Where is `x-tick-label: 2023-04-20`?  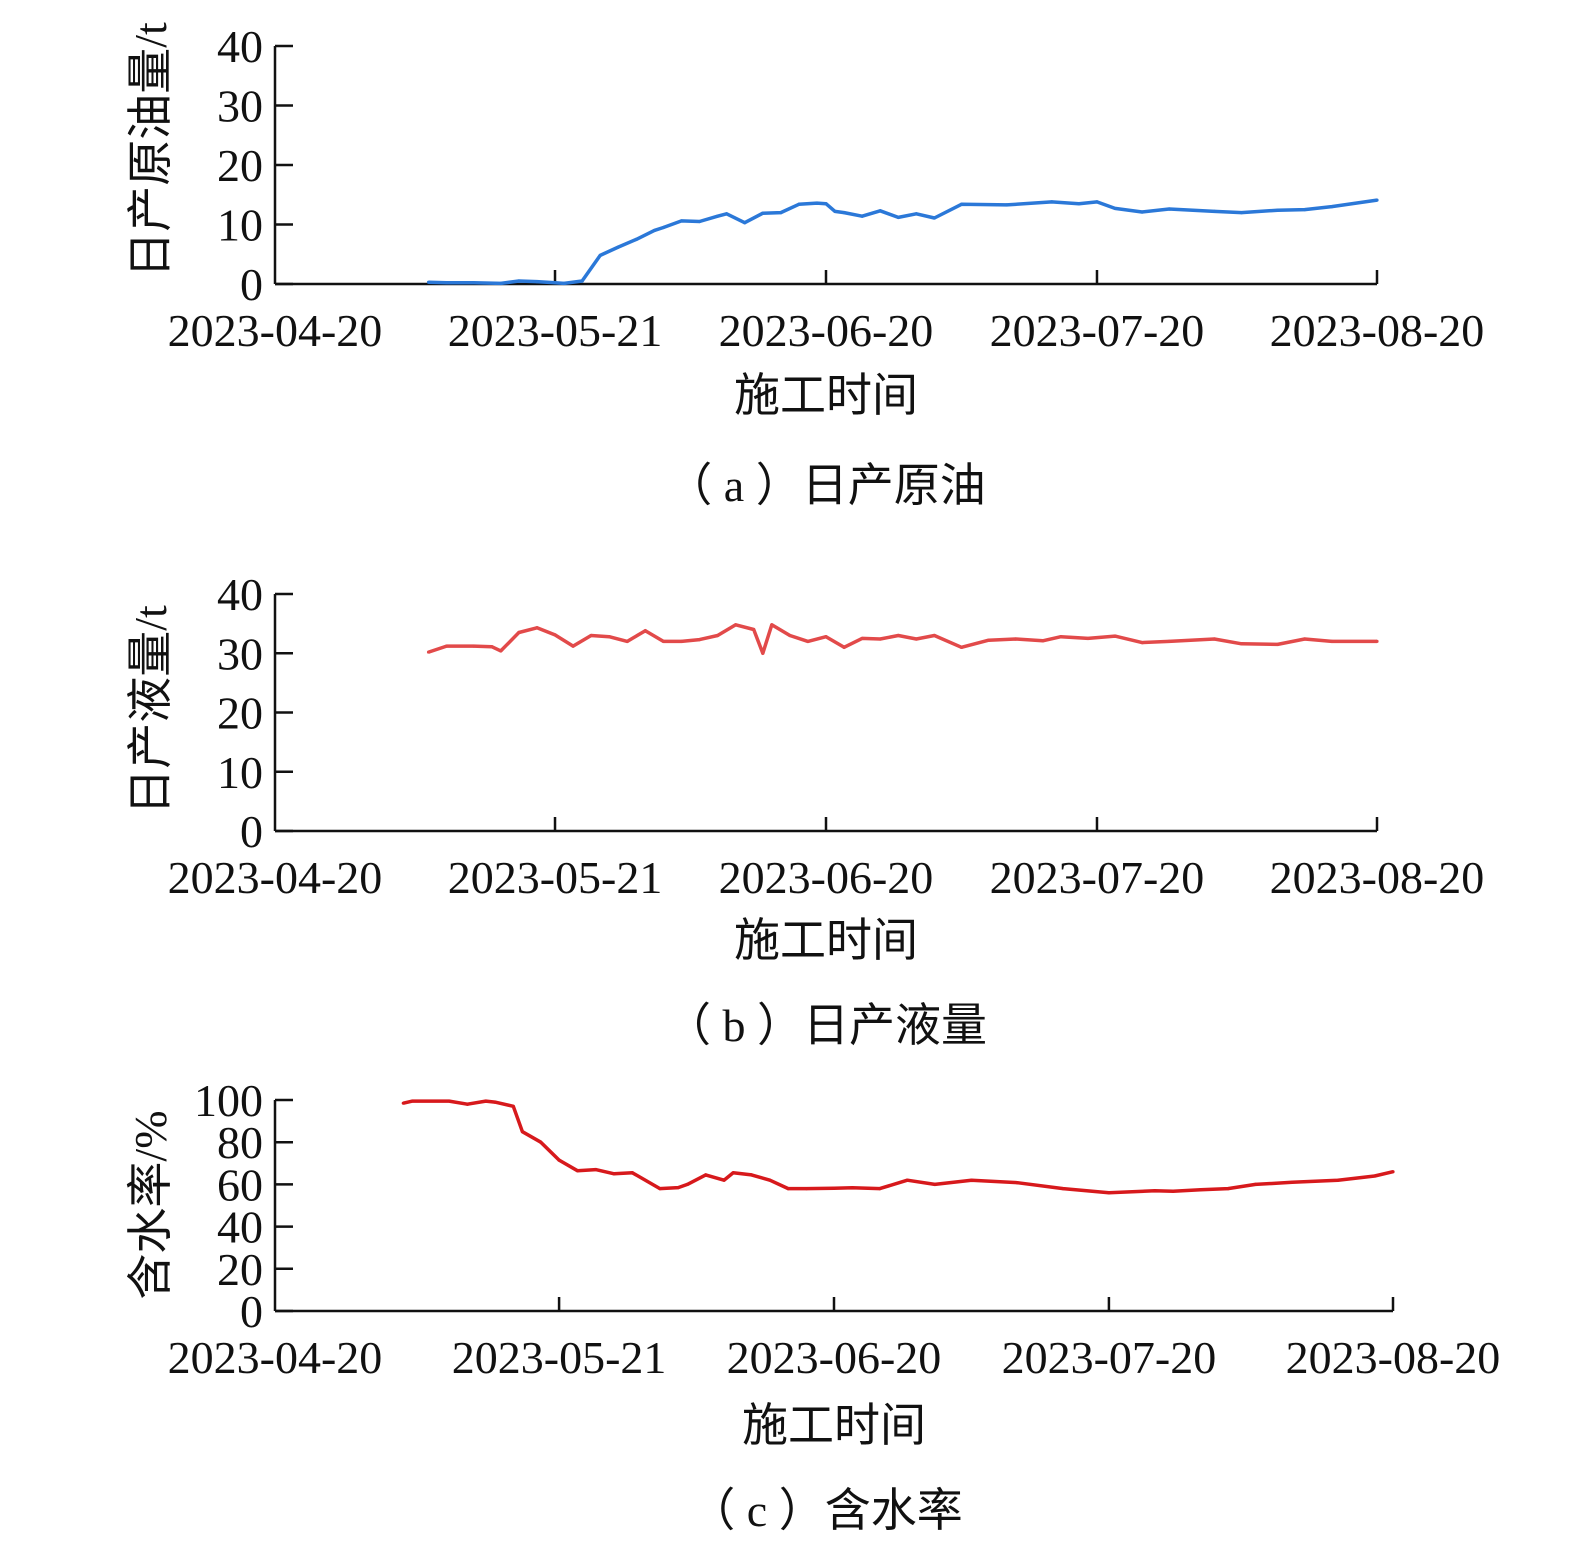 x-tick-label: 2023-04-20 is located at coordinates (275, 1357).